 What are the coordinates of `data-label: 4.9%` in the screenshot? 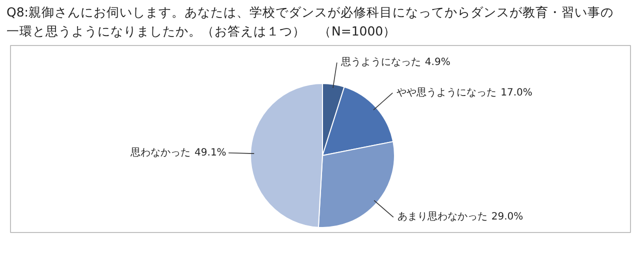 It's located at (437, 62).